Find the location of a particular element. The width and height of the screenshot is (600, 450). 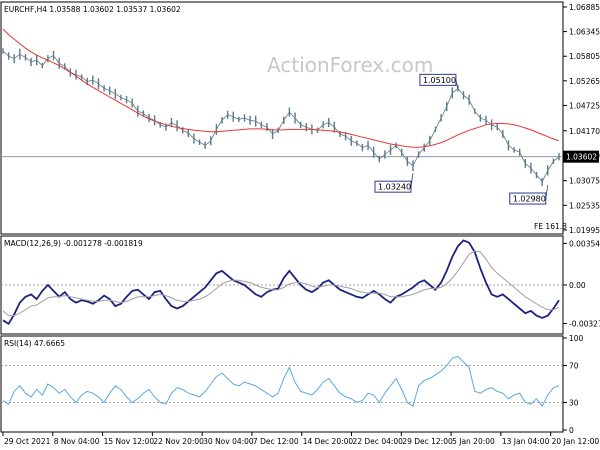

y-tick-label: 30 is located at coordinates (574, 402).